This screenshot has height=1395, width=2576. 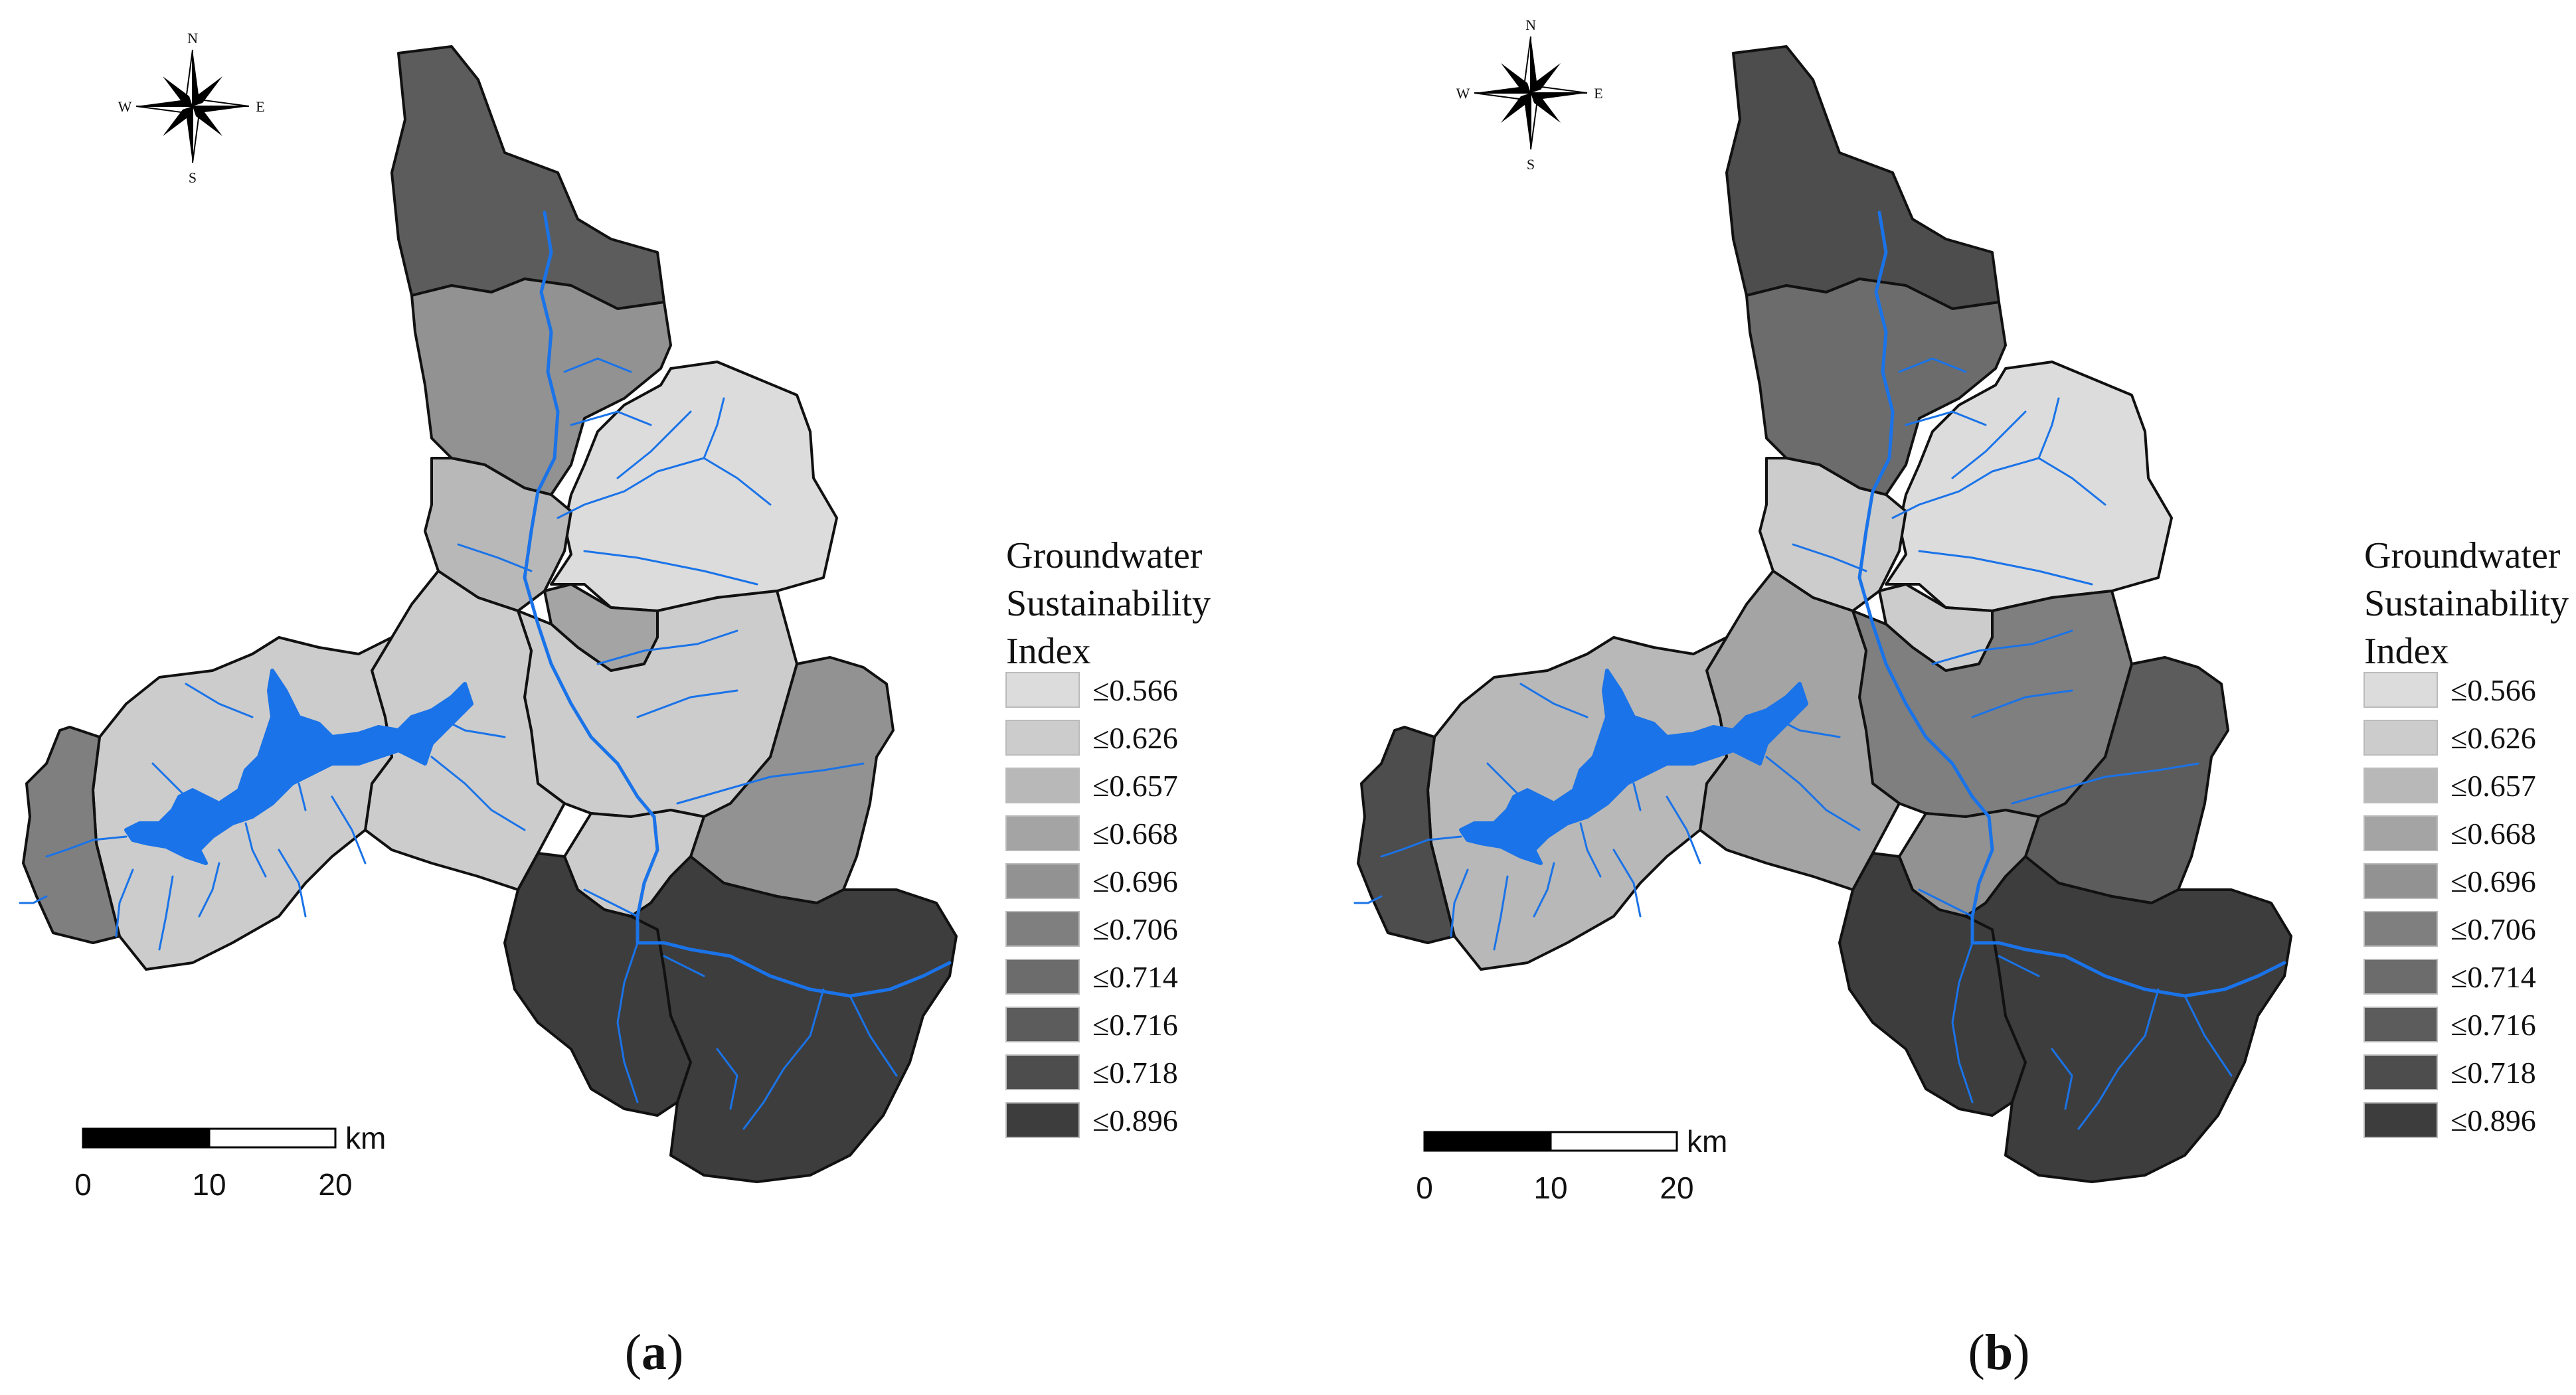 I want to click on legend-label: ≤0.716, so click(x=2493, y=1025).